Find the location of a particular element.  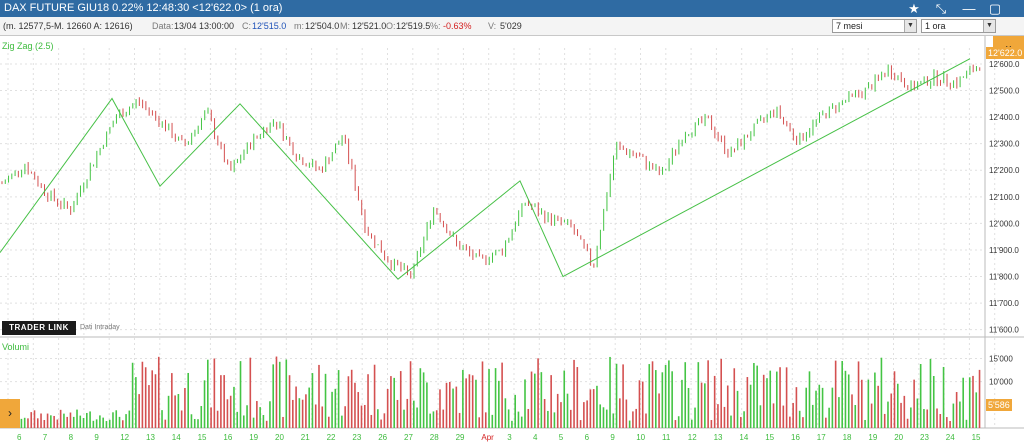

period-select: 7 mesi ▼ is located at coordinates (874, 26).